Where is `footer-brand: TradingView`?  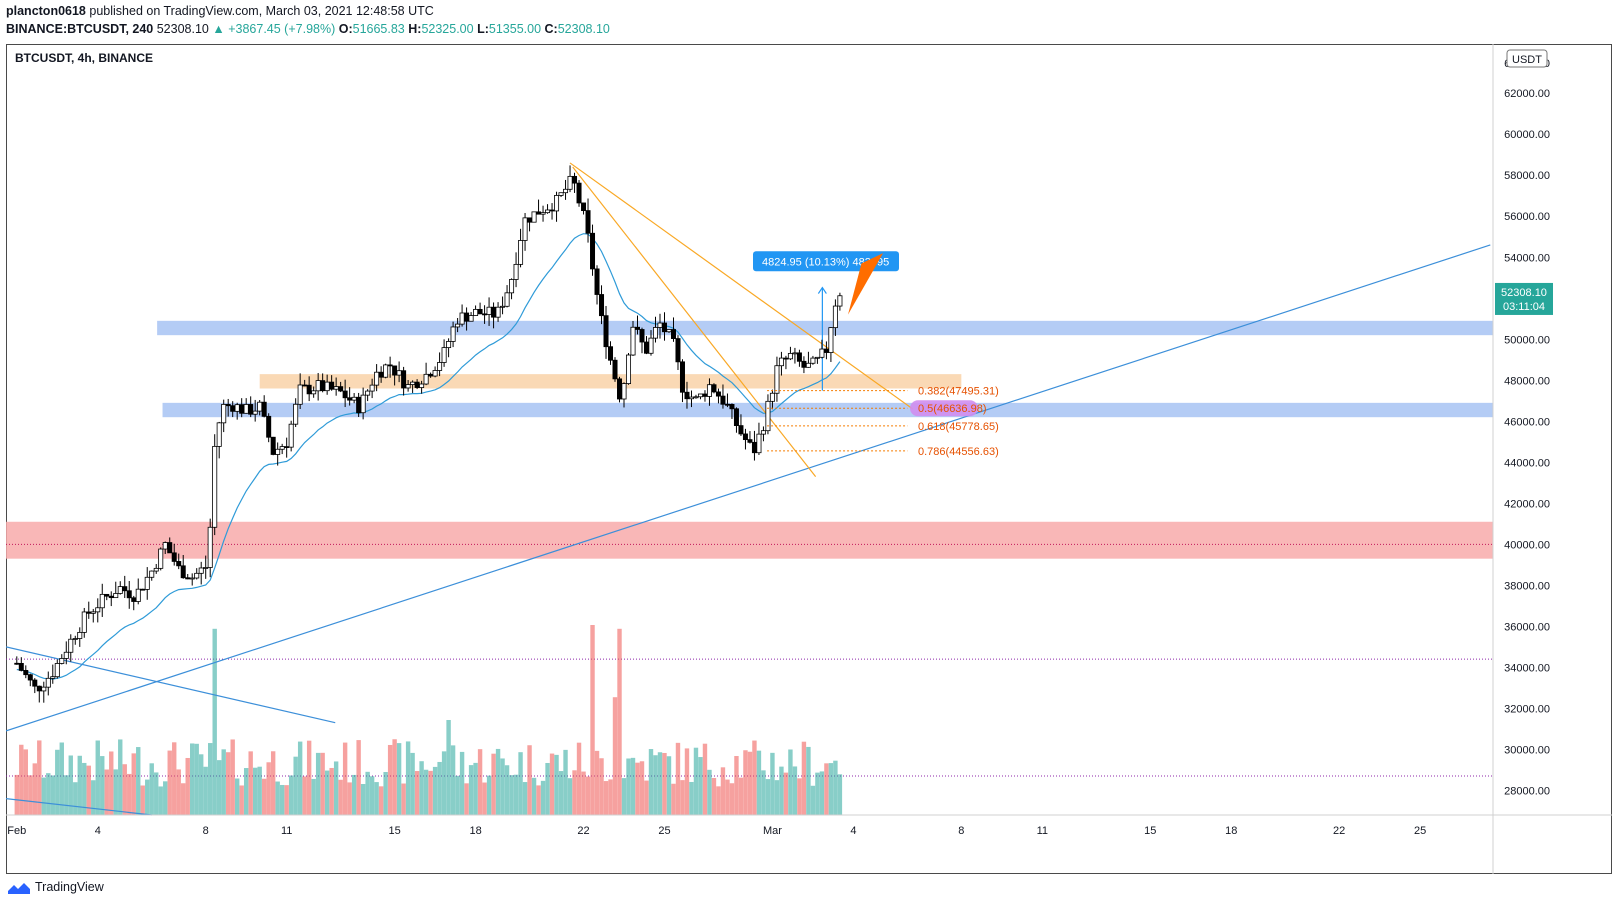
footer-brand: TradingView is located at coordinates (69, 887).